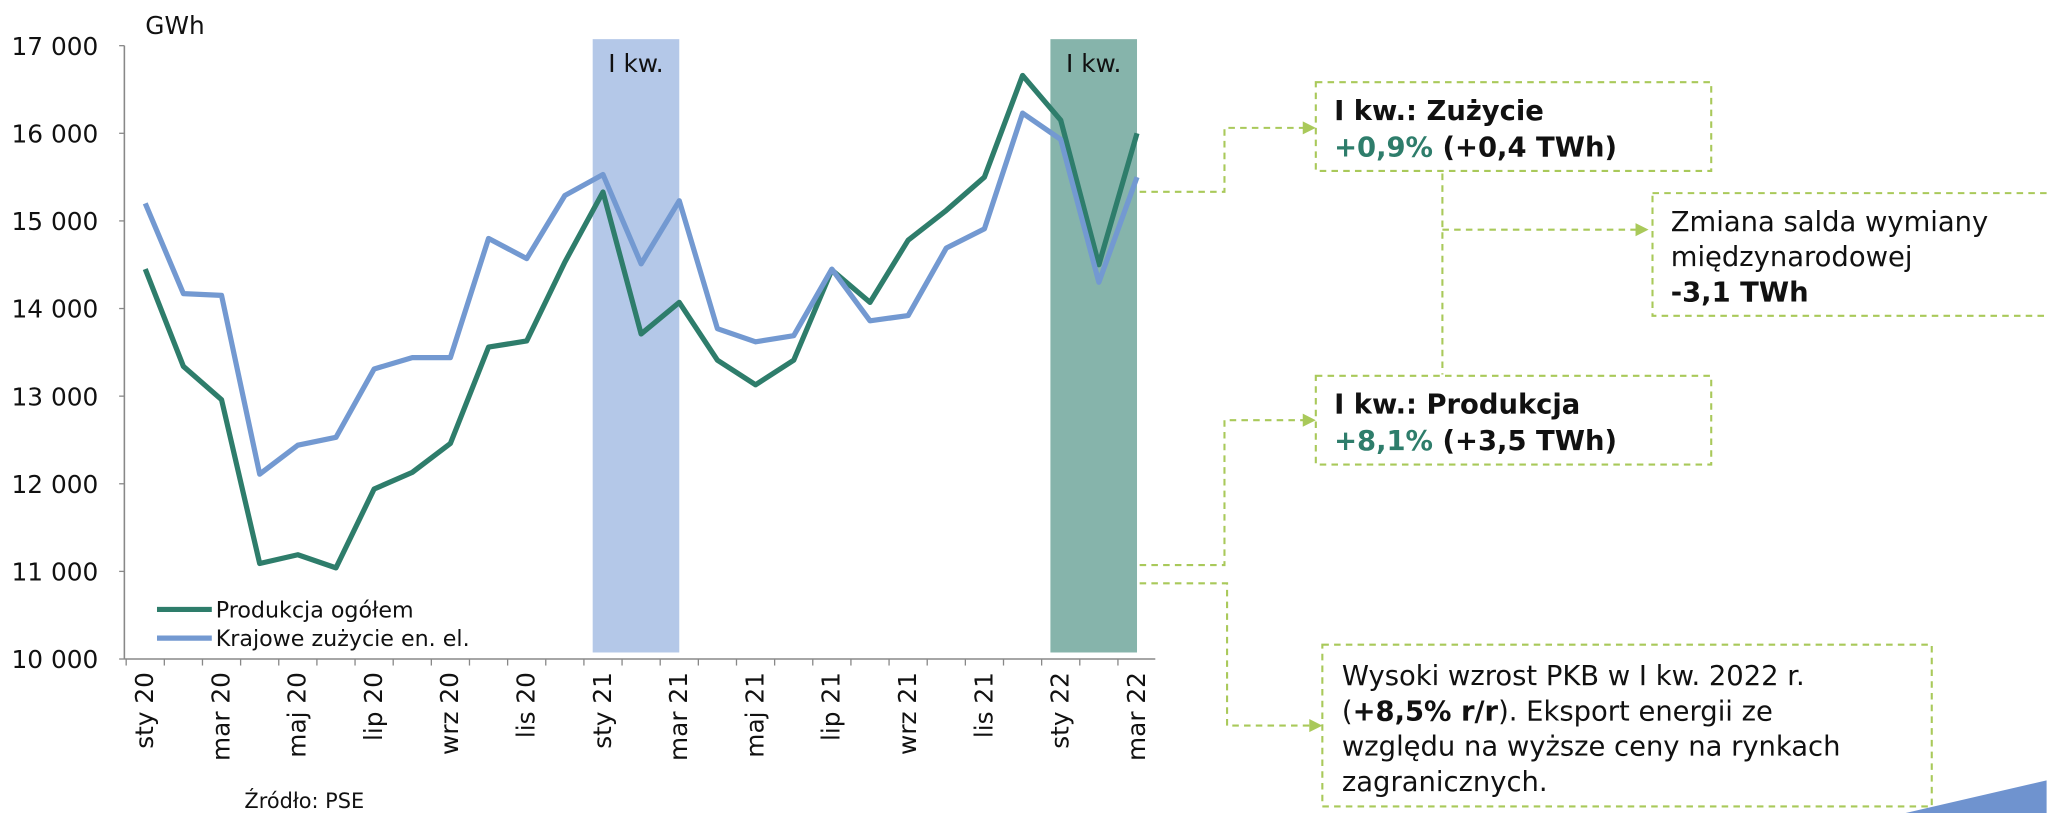  I want to click on y-tick-label: 10 000, so click(55, 659).